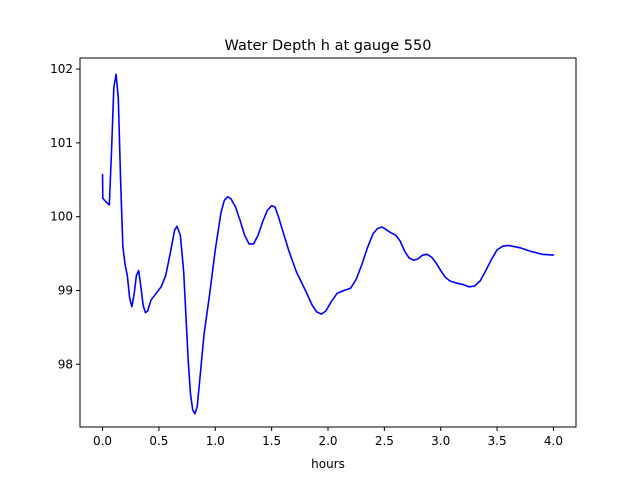  I want to click on x-tick-label: 0.5, so click(158, 441).